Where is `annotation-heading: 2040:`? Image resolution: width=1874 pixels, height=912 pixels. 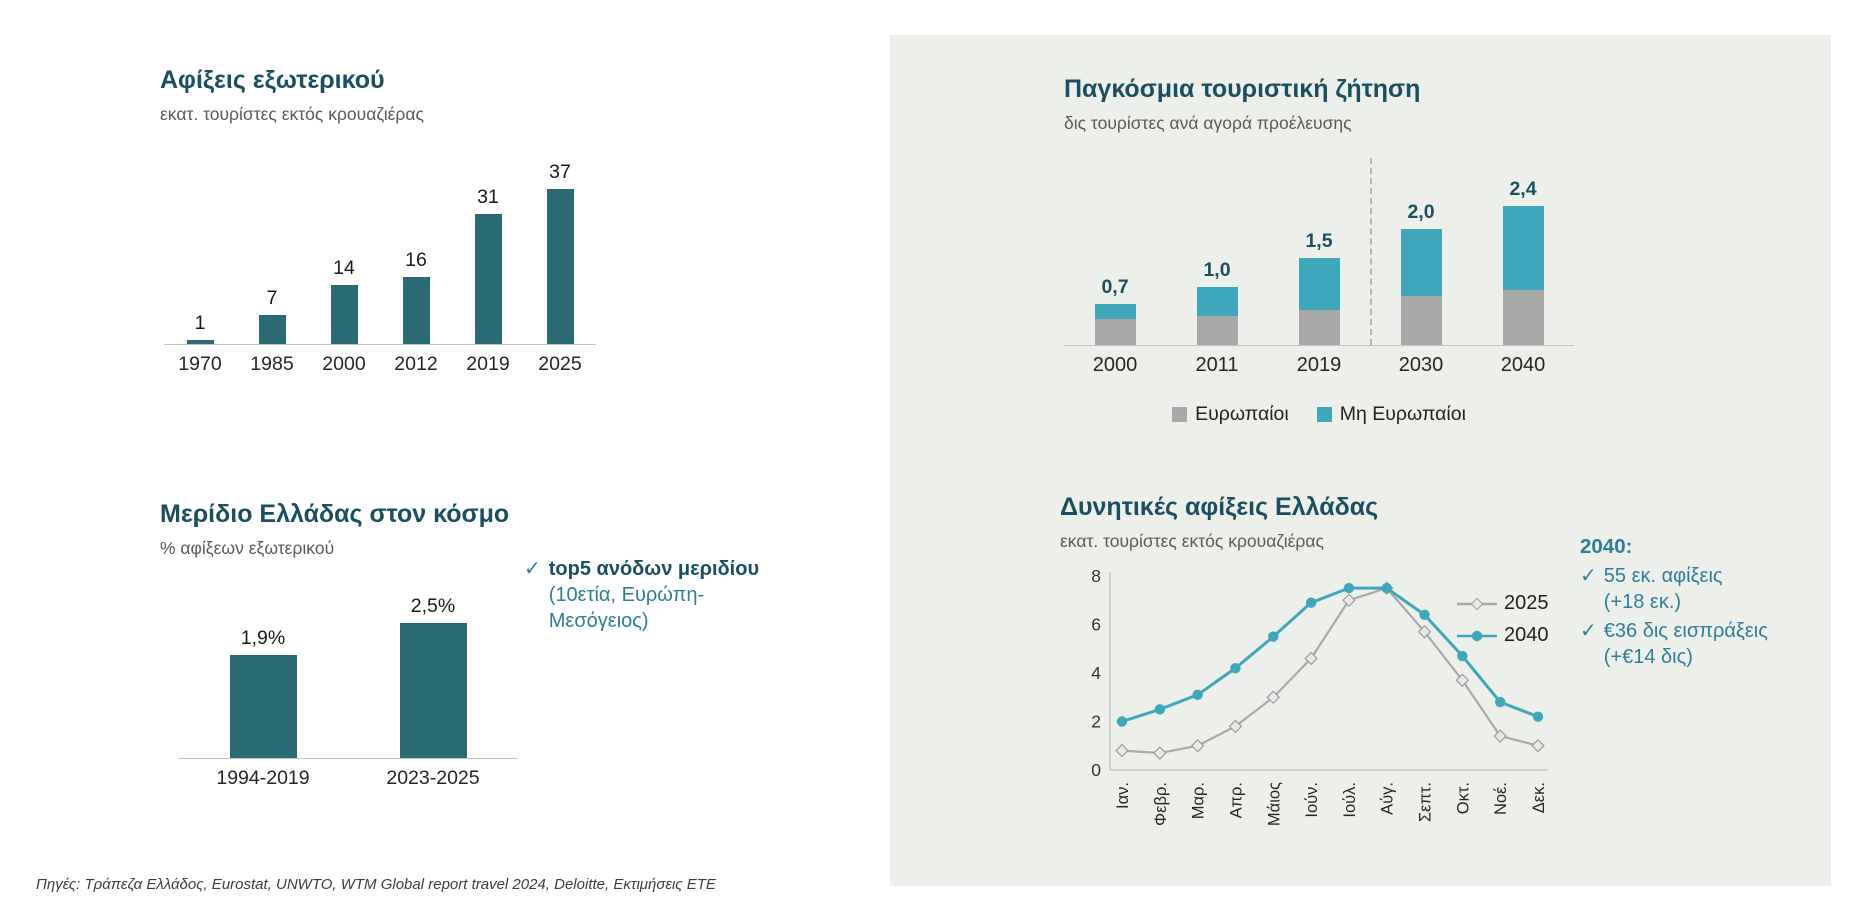
annotation-heading: 2040: is located at coordinates (1606, 546).